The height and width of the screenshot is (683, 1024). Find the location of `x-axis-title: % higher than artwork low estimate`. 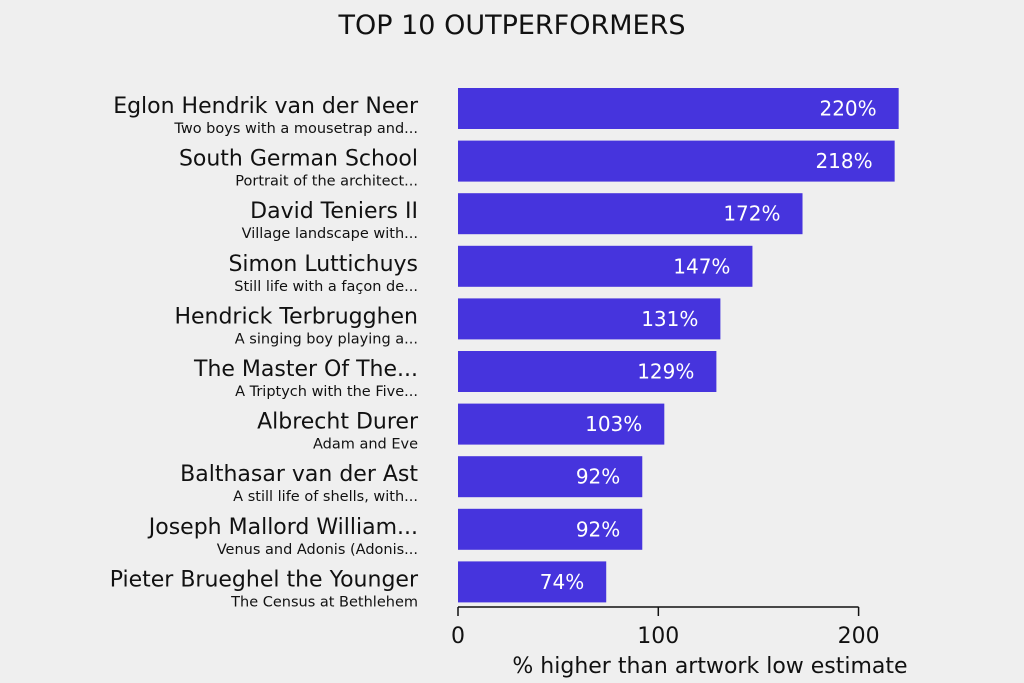

x-axis-title: % higher than artwork low estimate is located at coordinates (709, 666).